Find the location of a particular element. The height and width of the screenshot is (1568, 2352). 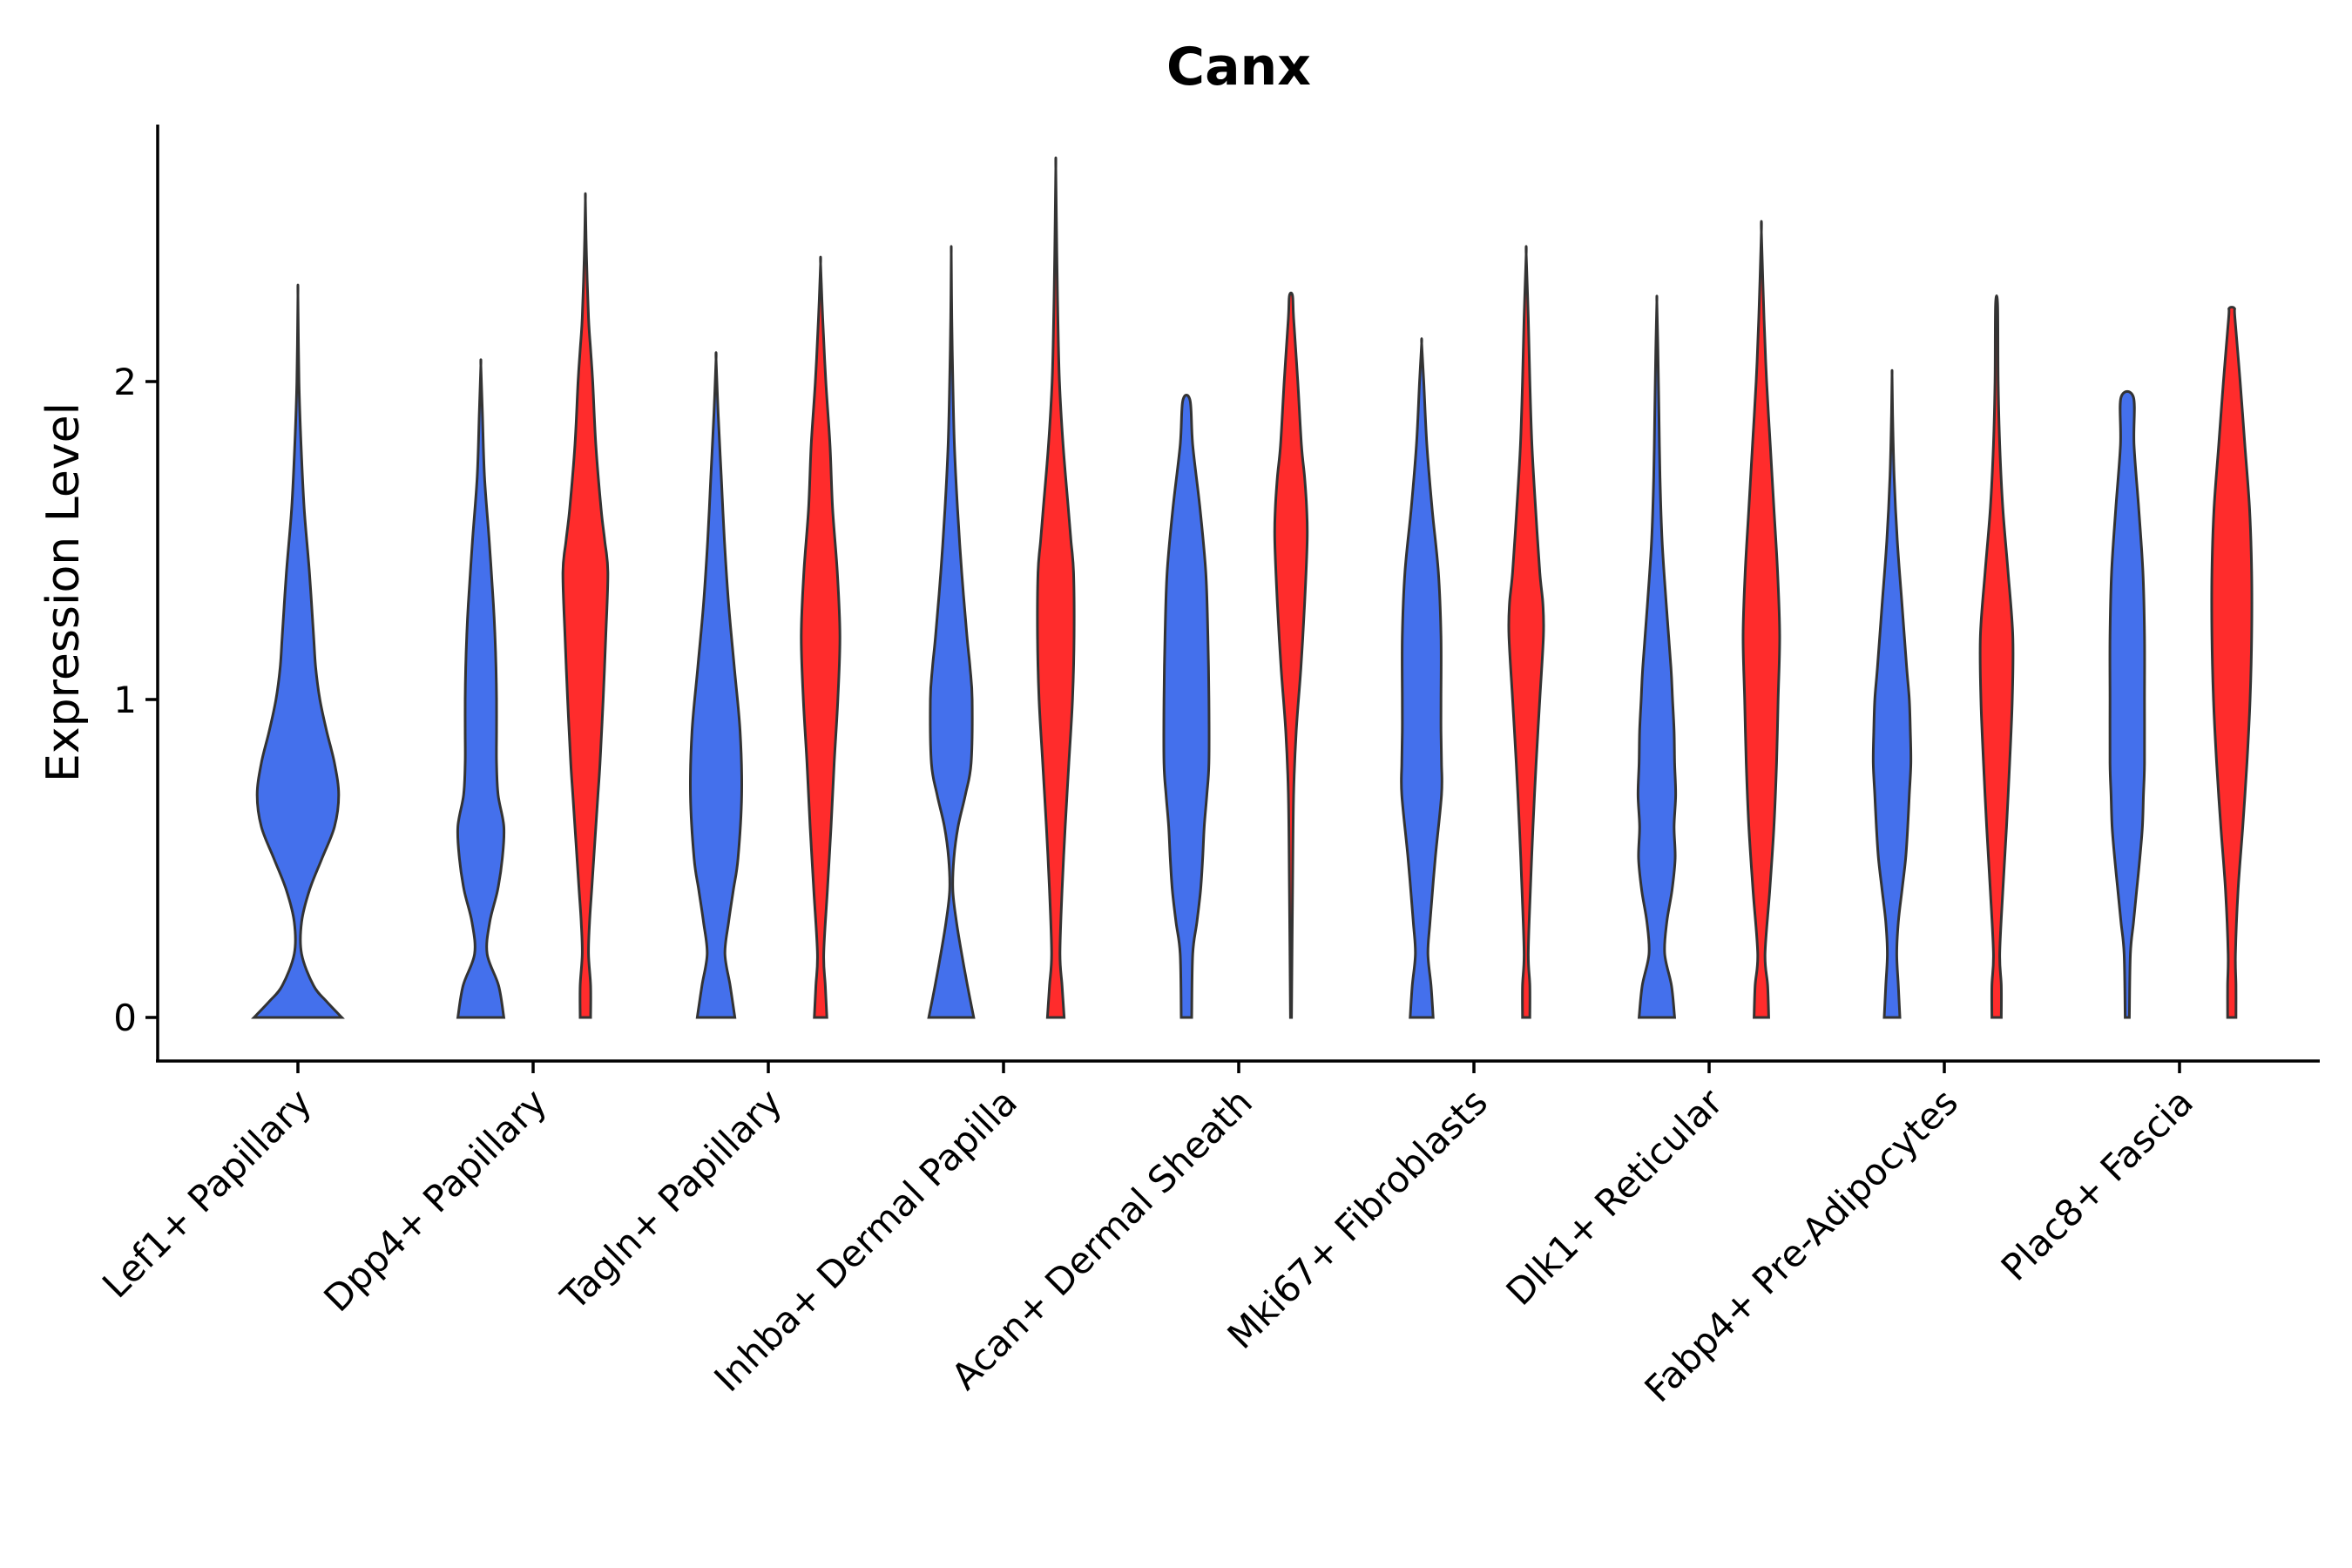

y-ticks-layer: 0 1 2 is located at coordinates (135, 700).